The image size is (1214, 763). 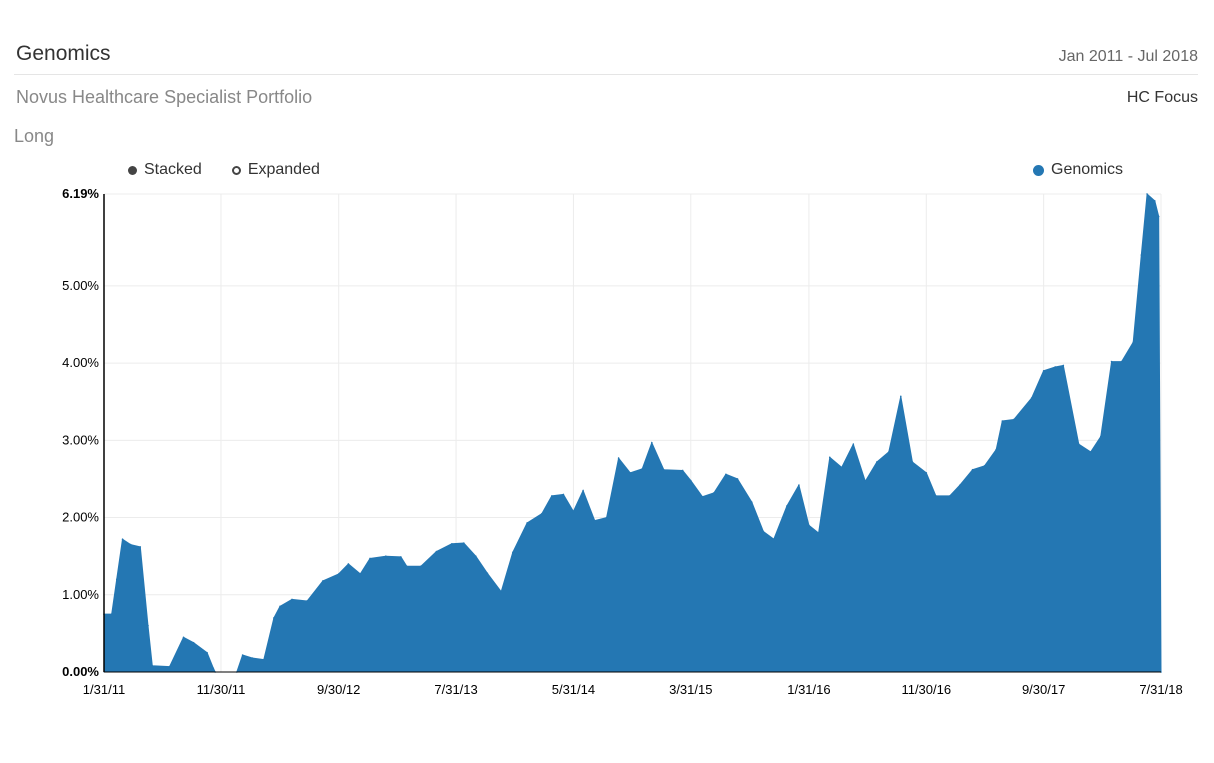 What do you see at coordinates (1078, 170) in the screenshot?
I see `legend-item-genomics: Genomics` at bounding box center [1078, 170].